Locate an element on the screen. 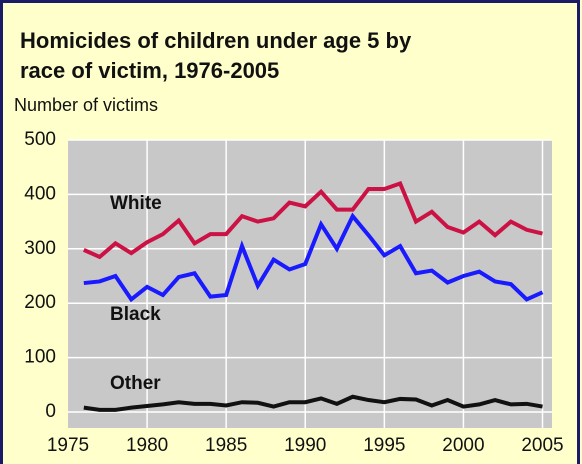 Image resolution: width=582 pixels, height=464 pixels. x-tick-label: 1975 is located at coordinates (68, 445).